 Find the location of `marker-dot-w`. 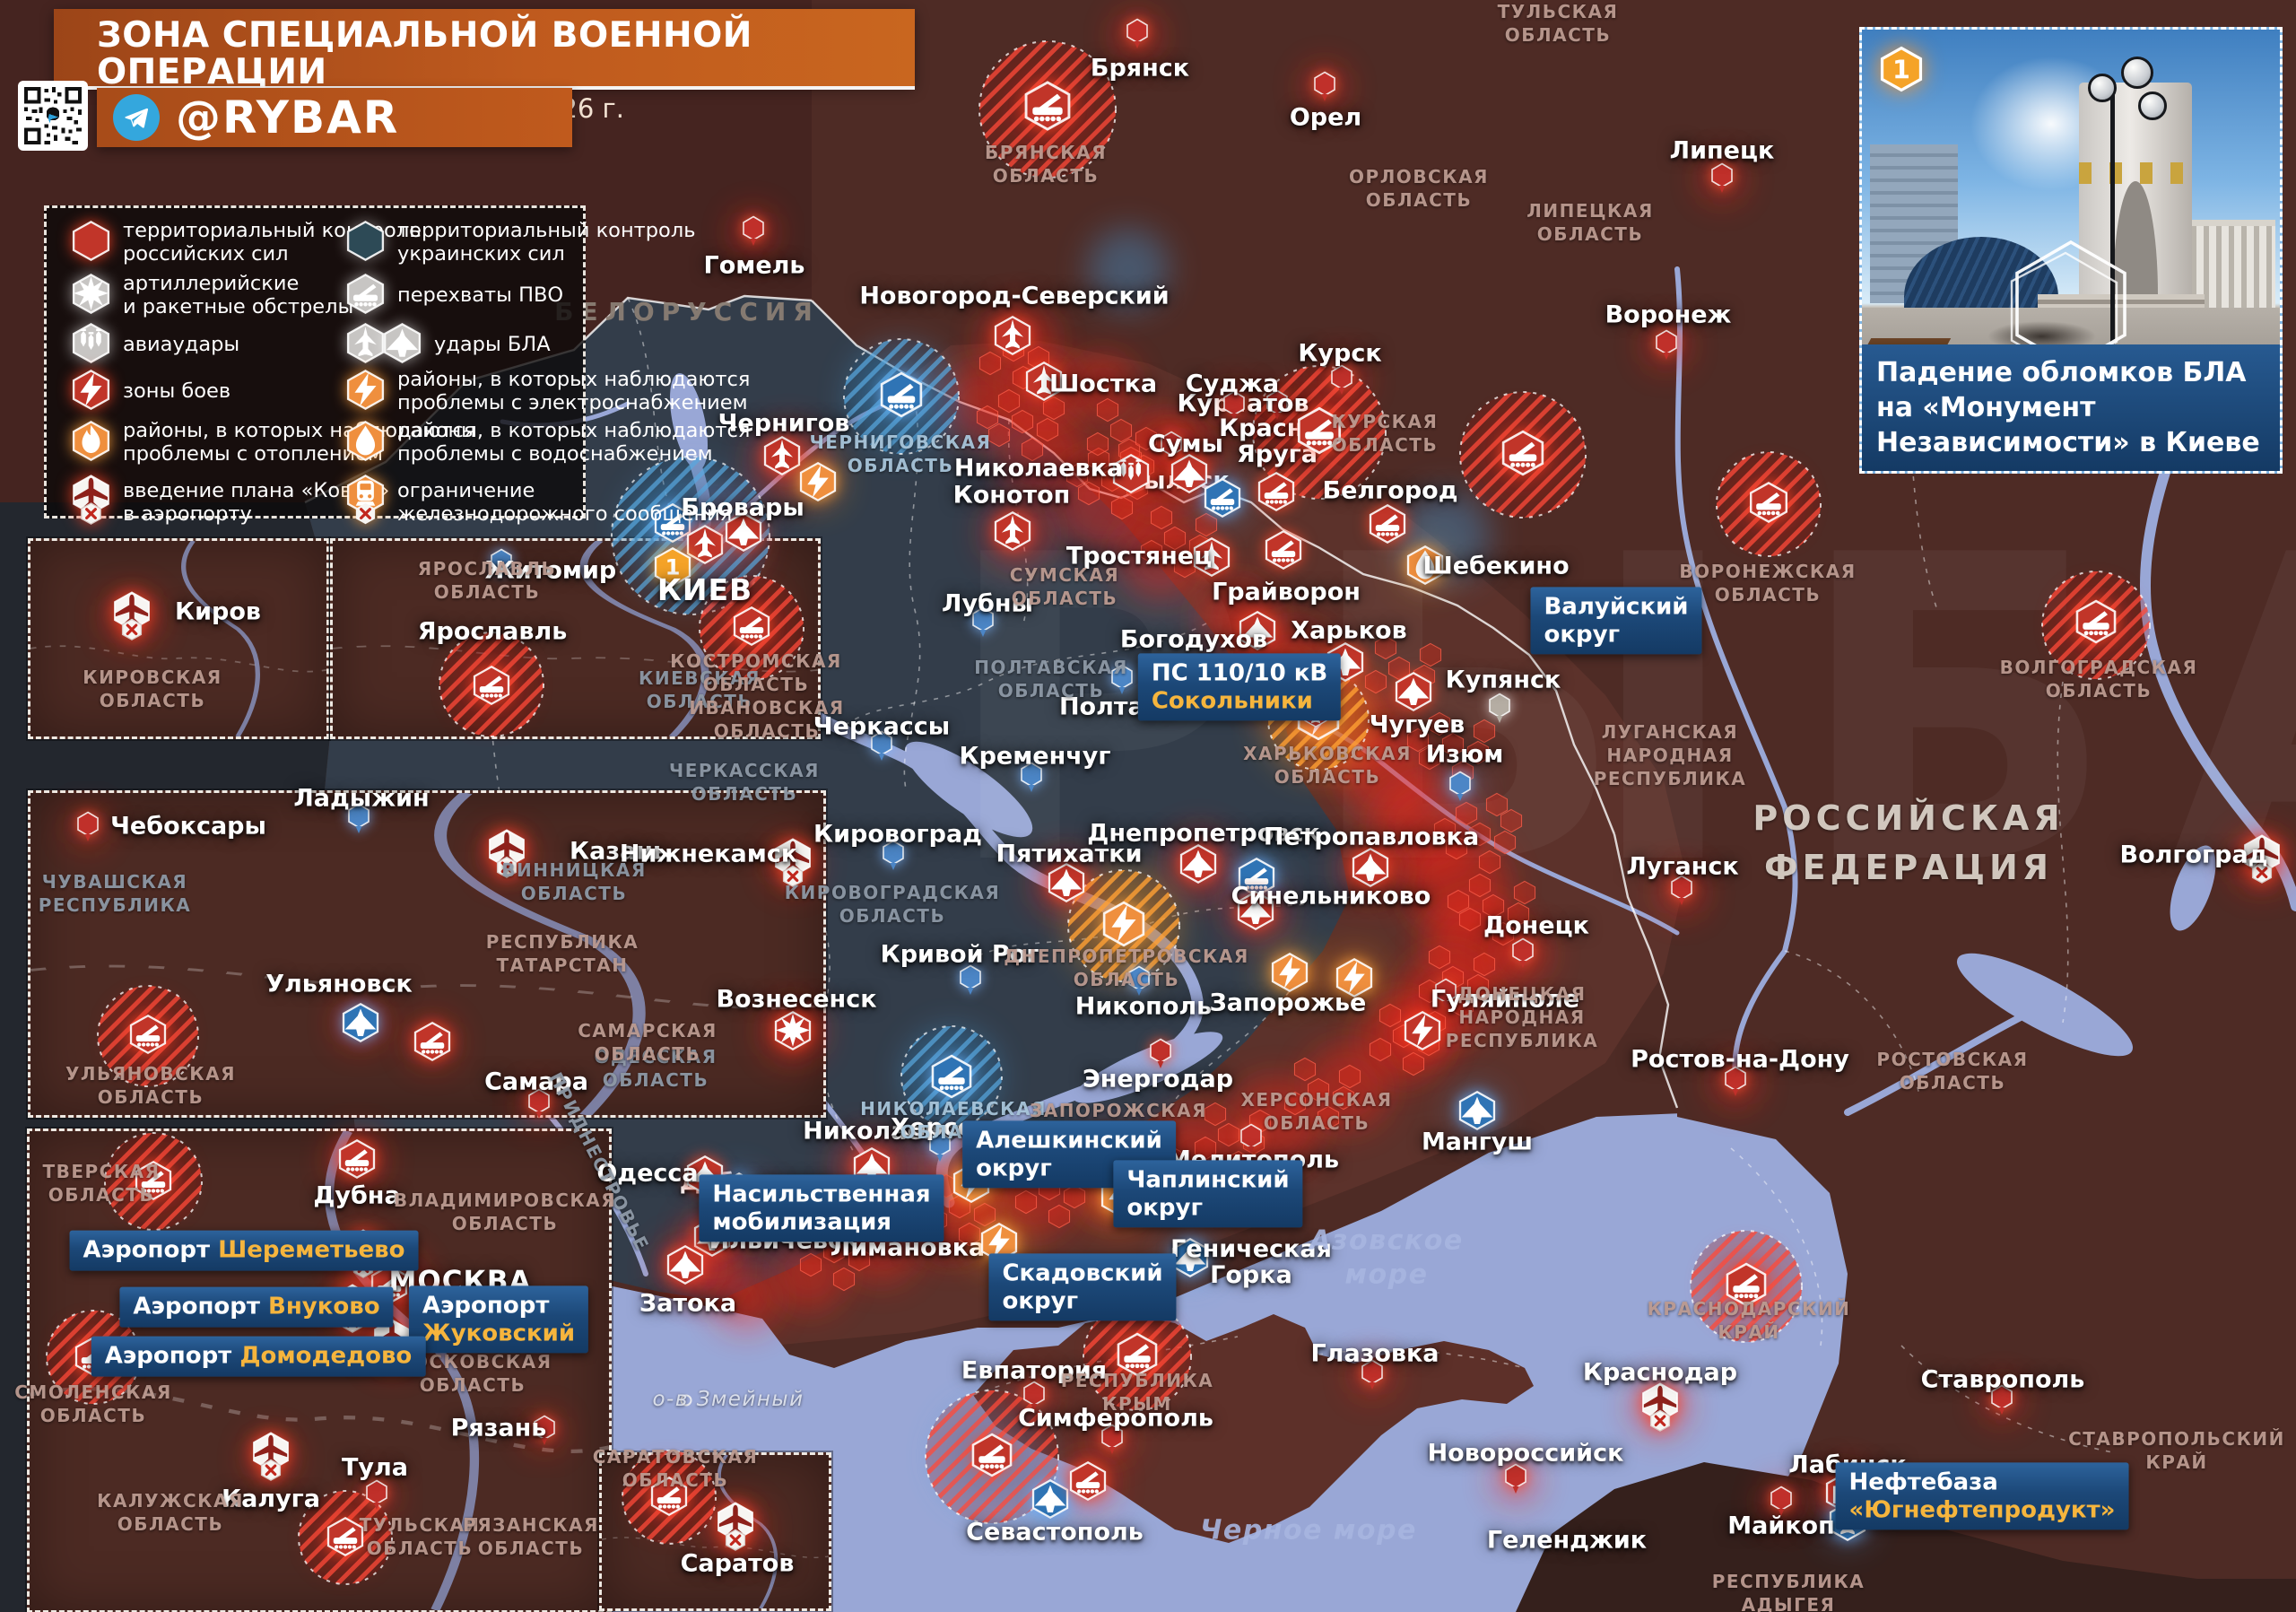

marker-dot-w is located at coordinates (686, 1400).